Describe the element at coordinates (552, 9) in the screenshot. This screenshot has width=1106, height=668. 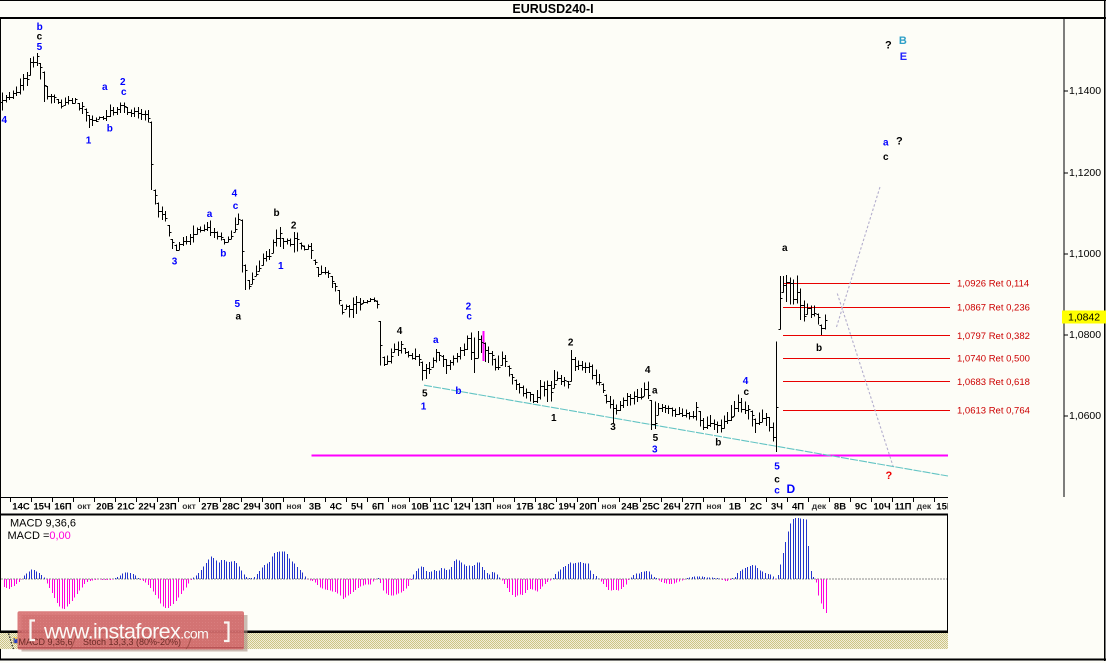
I see `svg-text: EURUSD240-I` at that location.